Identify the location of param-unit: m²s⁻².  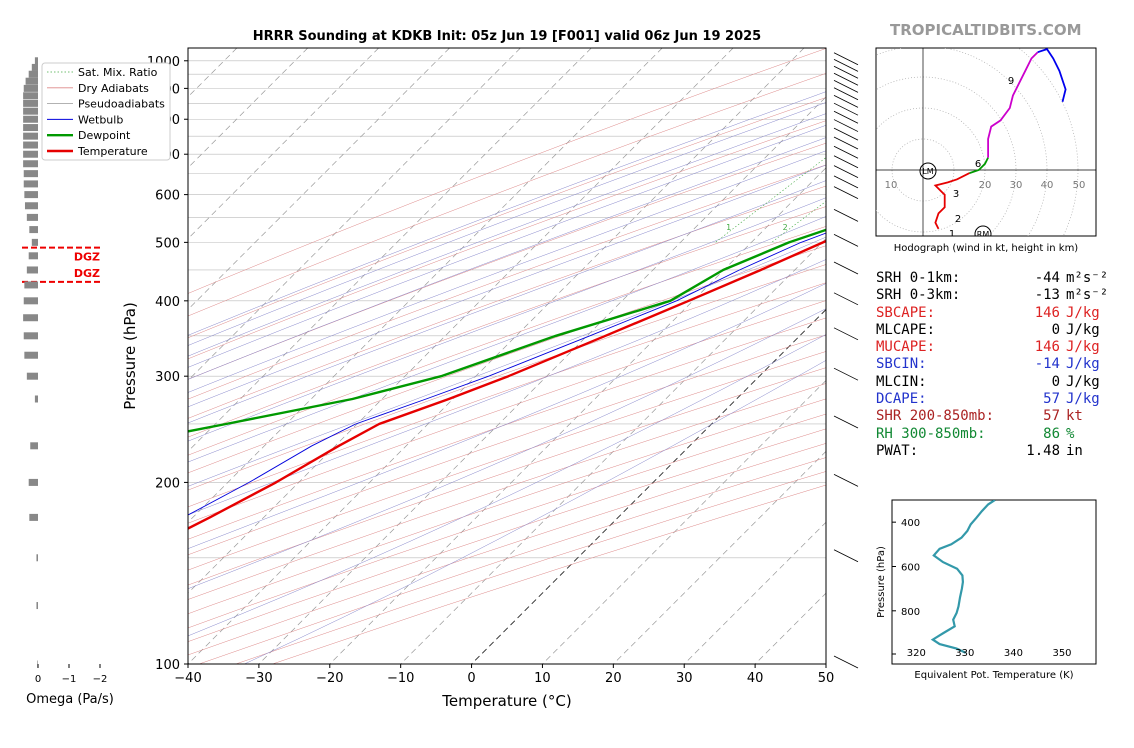
(1087, 295).